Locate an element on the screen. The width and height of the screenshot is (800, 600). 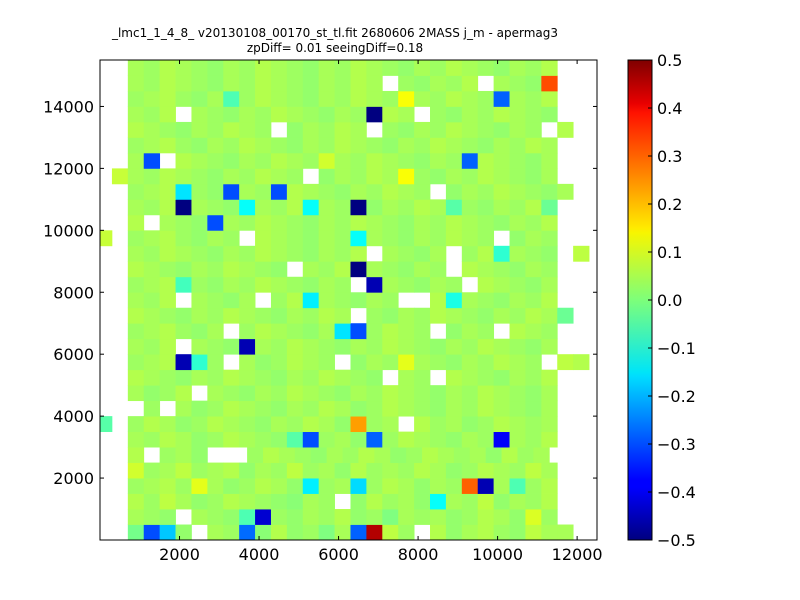
x-tick-label: 4000 is located at coordinates (259, 554).